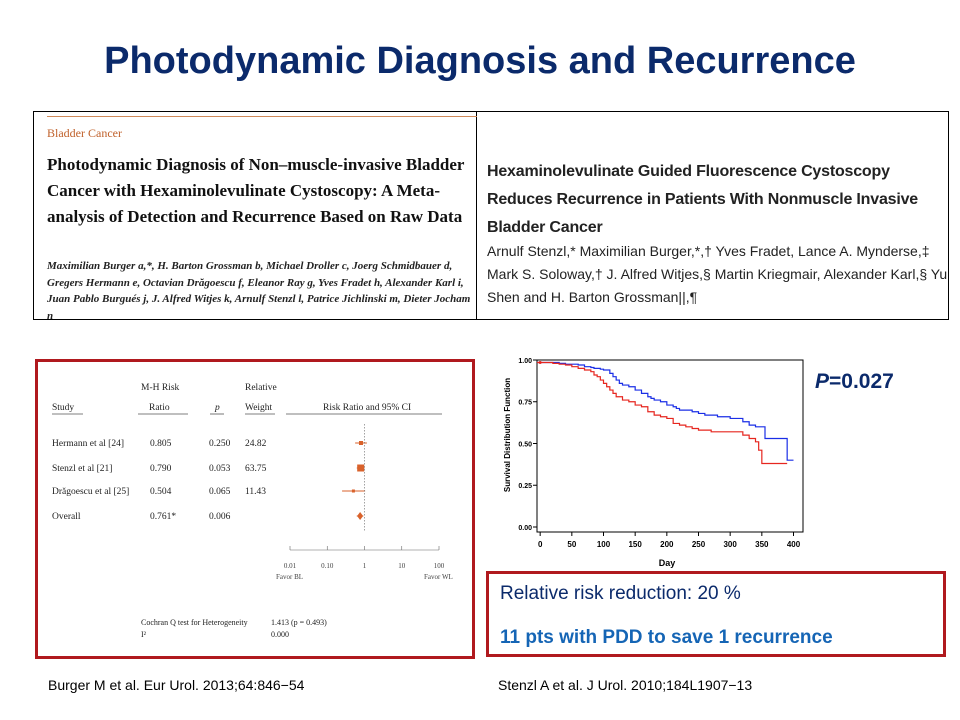 The height and width of the screenshot is (720, 960). Describe the element at coordinates (256, 444) in the screenshot. I see `forest-row-weight: 24.82` at that location.